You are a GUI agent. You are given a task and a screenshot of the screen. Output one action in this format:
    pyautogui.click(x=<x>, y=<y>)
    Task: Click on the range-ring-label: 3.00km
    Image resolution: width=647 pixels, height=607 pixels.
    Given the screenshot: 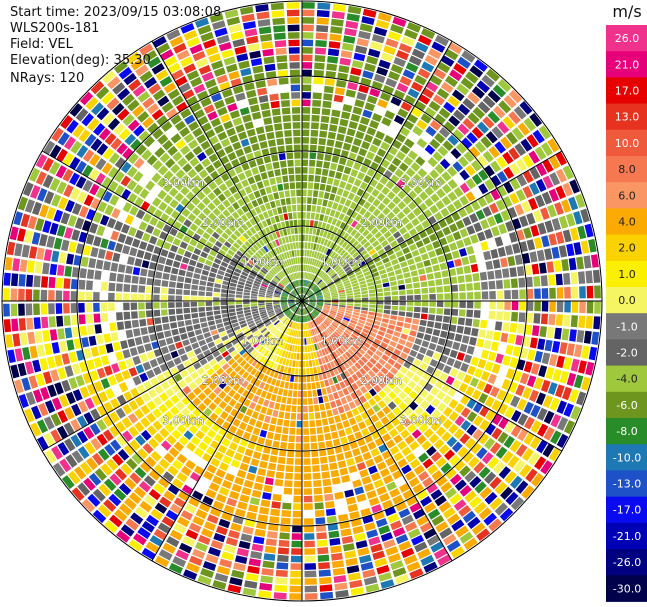 What is the action you would take?
    pyautogui.click(x=421, y=420)
    